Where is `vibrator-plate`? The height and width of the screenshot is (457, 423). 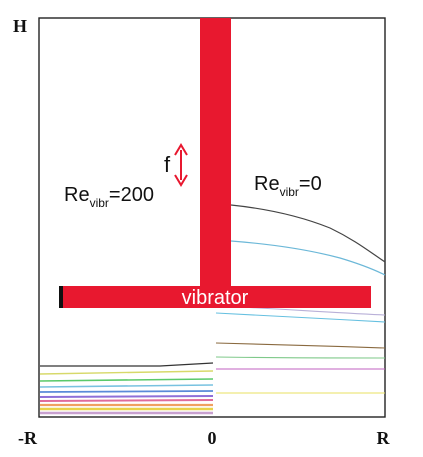 vibrator-plate is located at coordinates (215, 297).